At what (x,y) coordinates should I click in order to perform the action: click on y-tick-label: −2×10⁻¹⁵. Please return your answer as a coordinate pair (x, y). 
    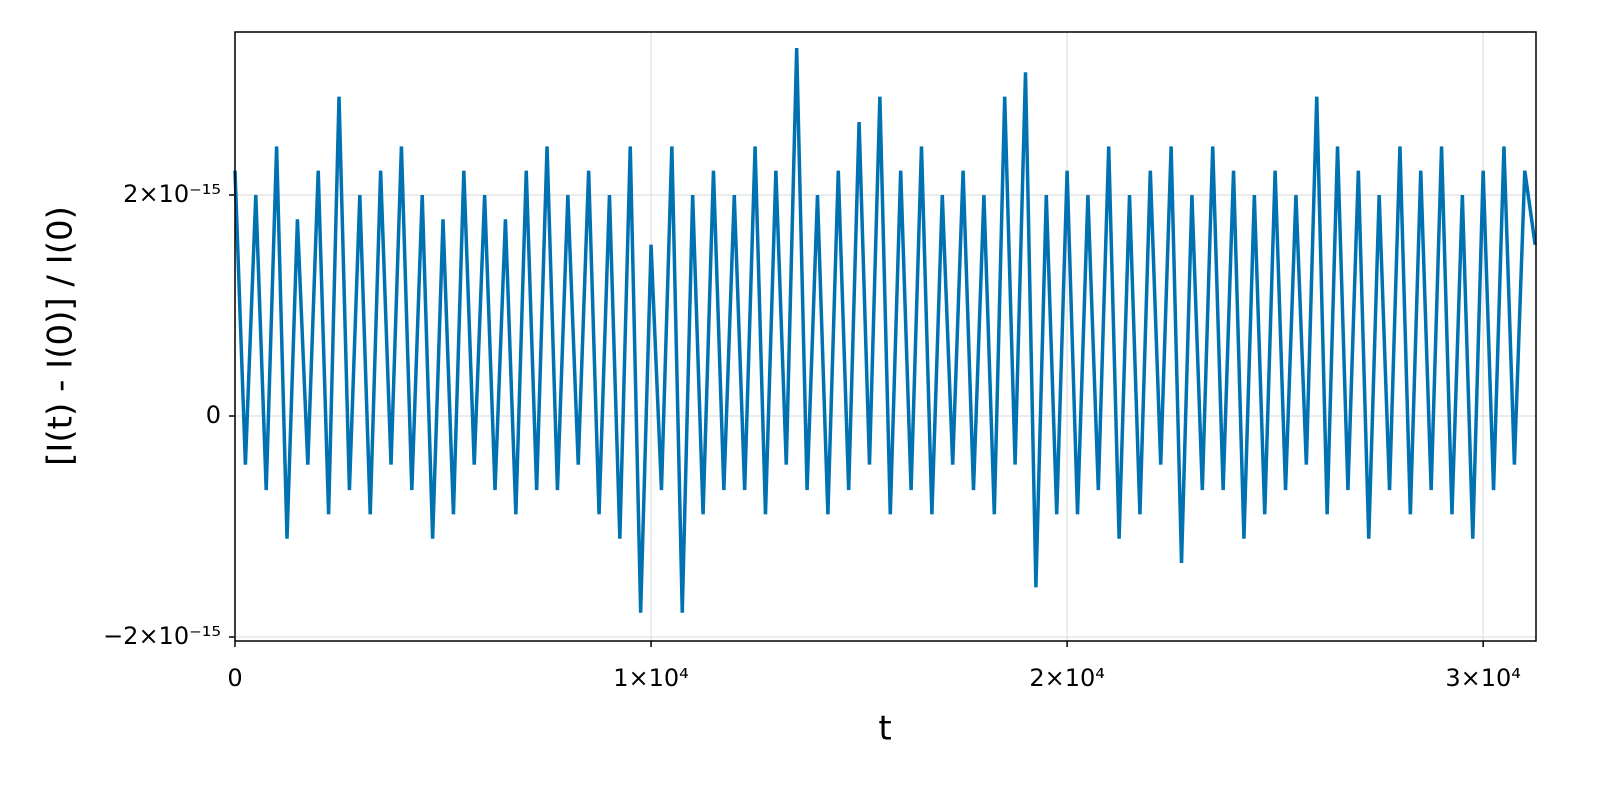
    Looking at the image, I should click on (162, 636).